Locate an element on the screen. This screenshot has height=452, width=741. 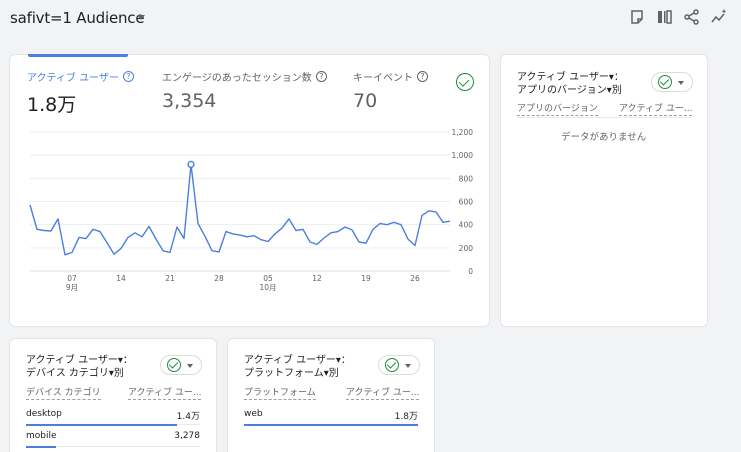
x-tick-label: 28 is located at coordinates (219, 278).